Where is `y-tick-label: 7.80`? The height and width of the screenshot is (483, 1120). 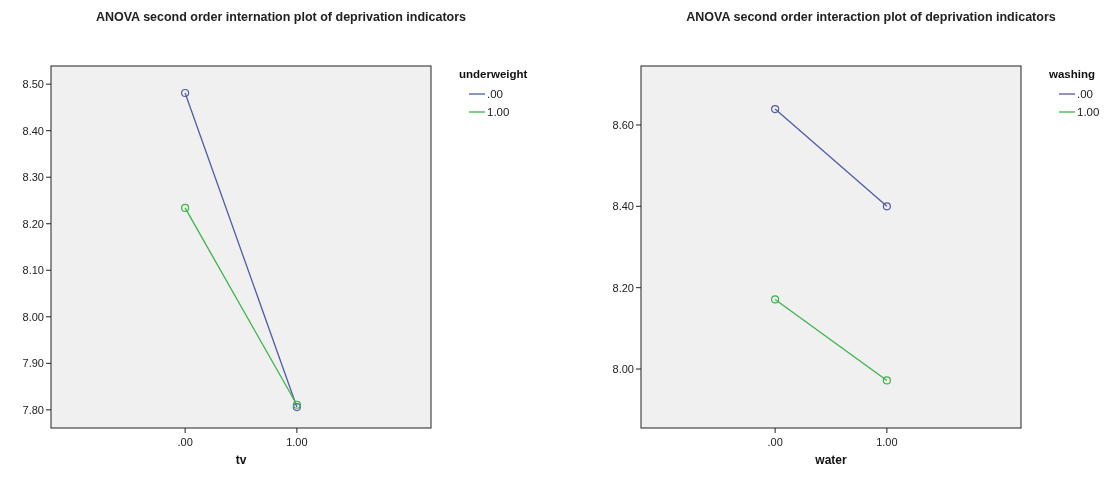 y-tick-label: 7.80 is located at coordinates (33, 409).